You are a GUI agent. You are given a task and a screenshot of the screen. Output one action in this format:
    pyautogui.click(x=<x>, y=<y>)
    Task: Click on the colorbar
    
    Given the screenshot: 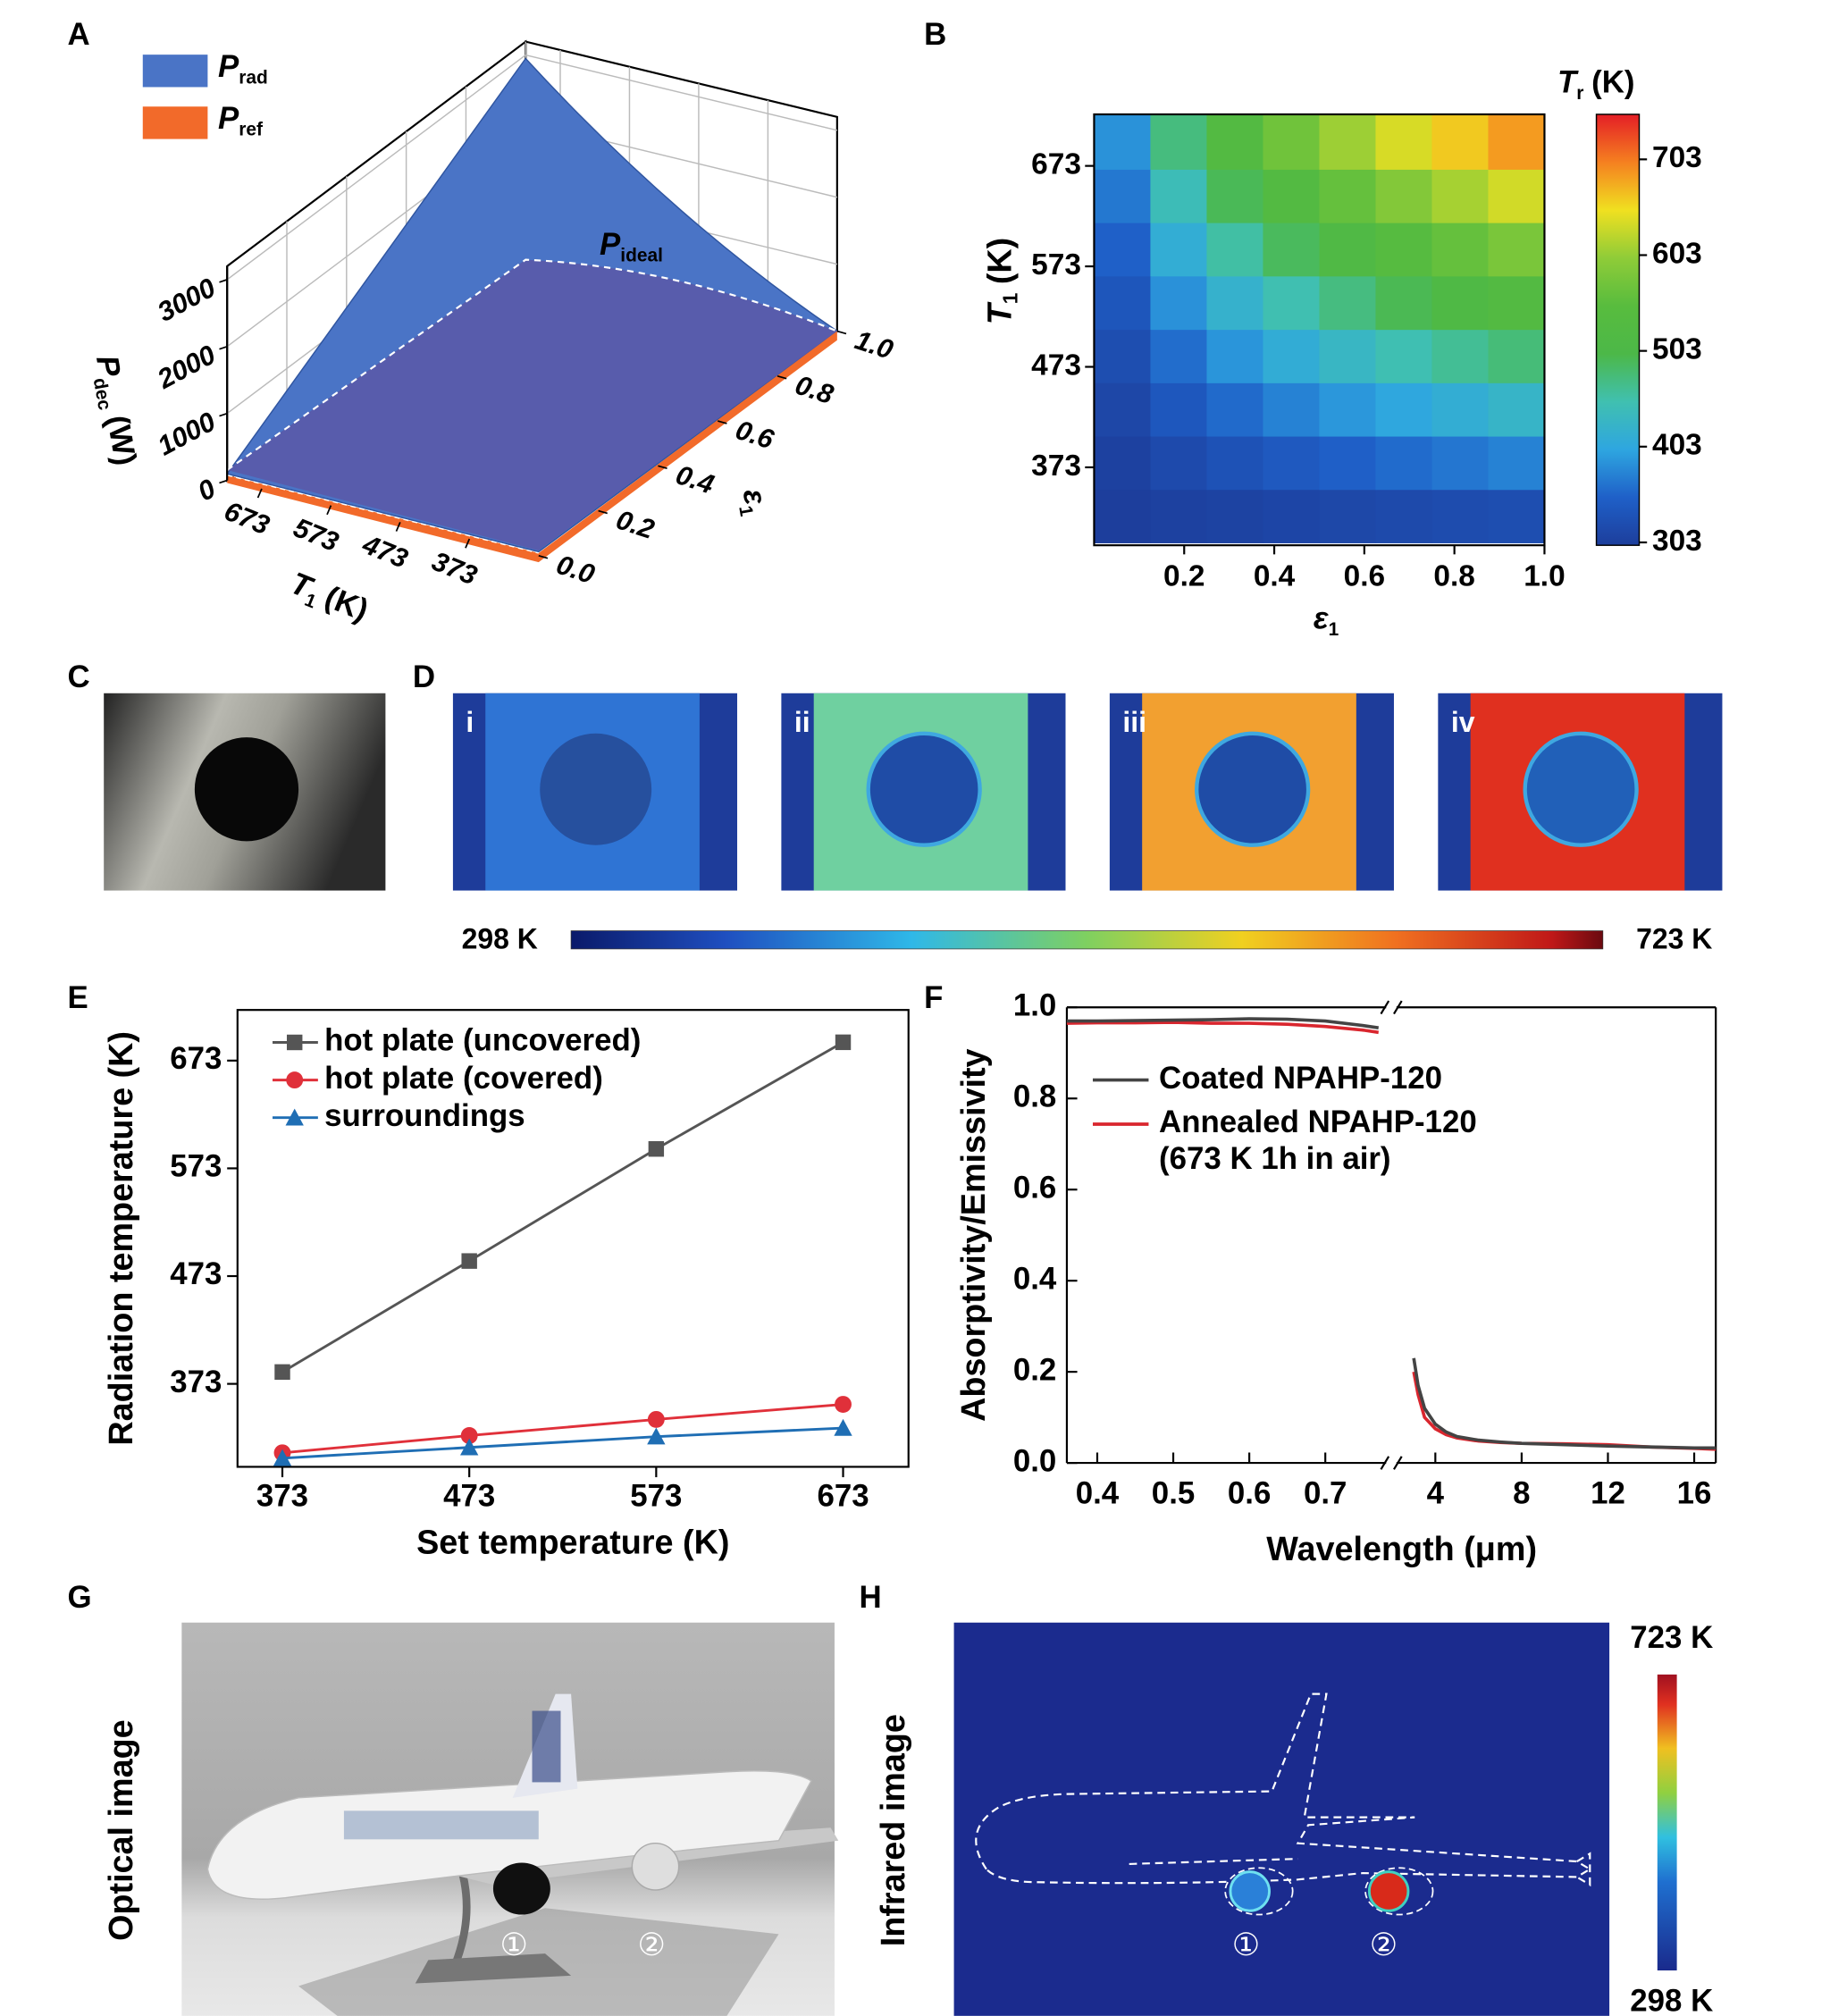 What is the action you would take?
    pyautogui.click(x=1087, y=940)
    